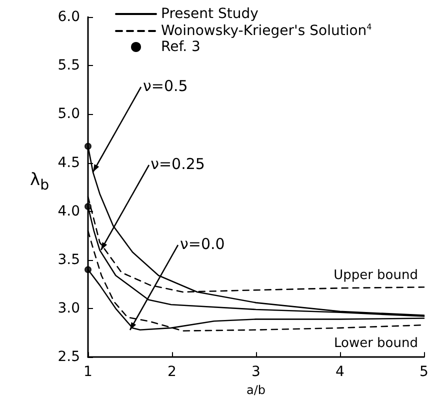  Describe the element at coordinates (376, 275) in the screenshot. I see `annotation: Upper bound` at that location.